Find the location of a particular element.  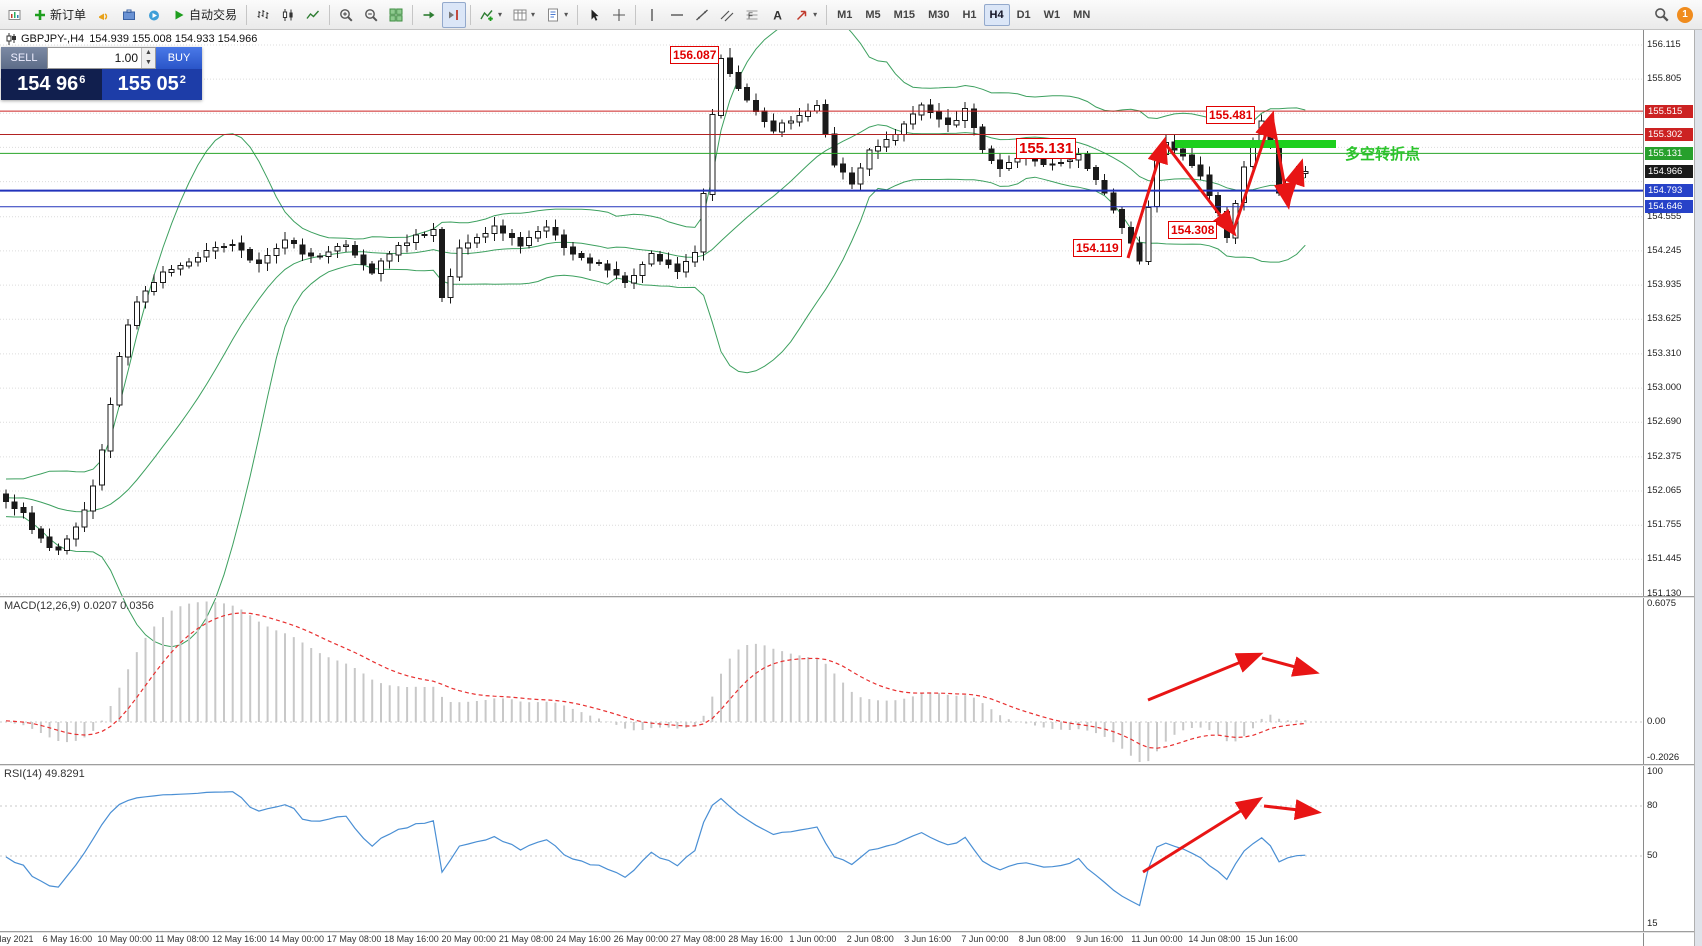

macd-panel-divider is located at coordinates (851, 597).